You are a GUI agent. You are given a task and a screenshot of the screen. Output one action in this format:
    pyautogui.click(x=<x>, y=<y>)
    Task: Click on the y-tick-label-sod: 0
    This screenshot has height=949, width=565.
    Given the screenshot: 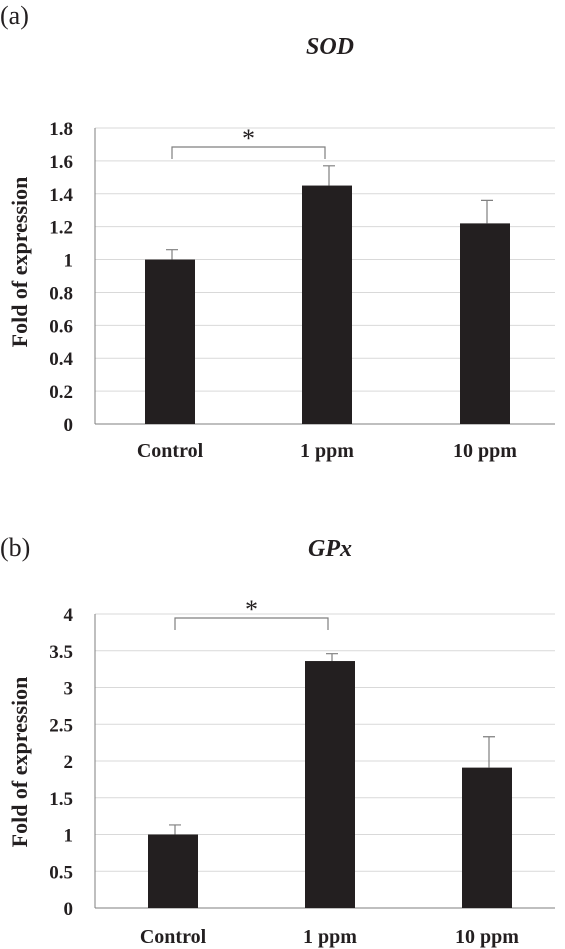 What is the action you would take?
    pyautogui.click(x=69, y=425)
    